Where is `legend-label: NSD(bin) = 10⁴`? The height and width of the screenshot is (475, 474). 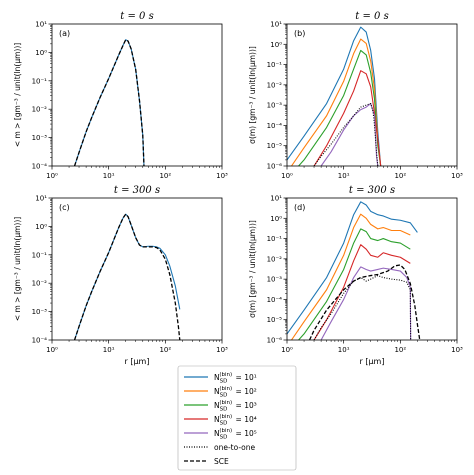
legend-label: NSD(bin) = 10⁴ is located at coordinates (235, 420).